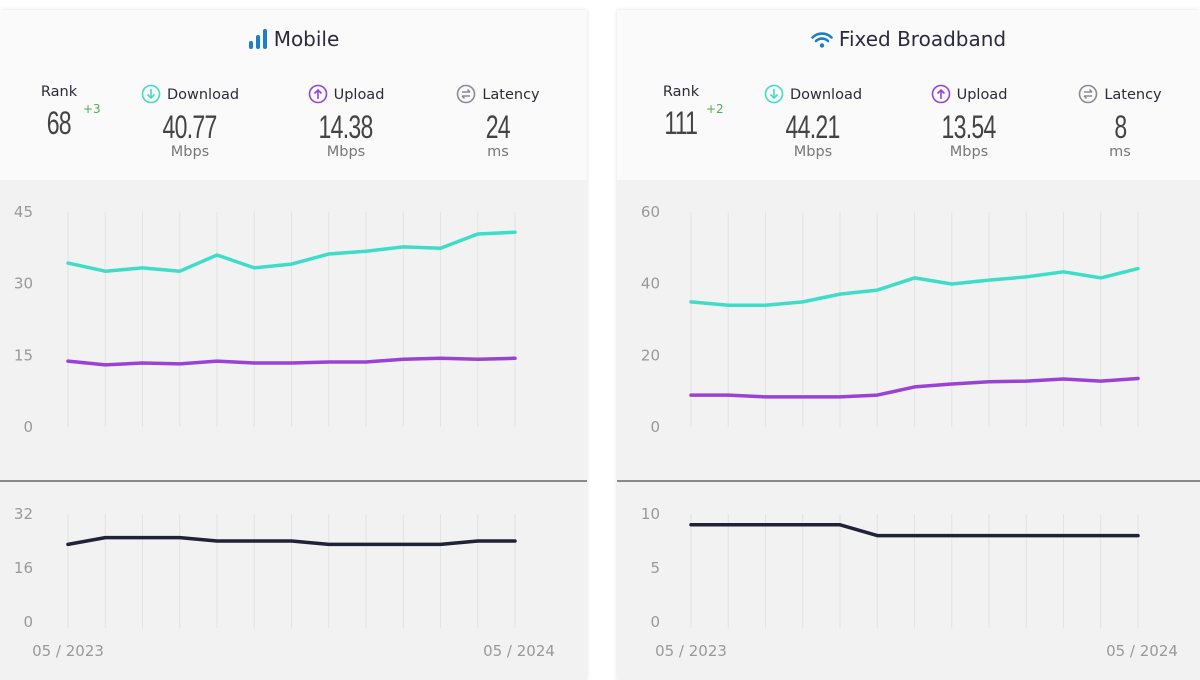 The width and height of the screenshot is (1200, 680). Describe the element at coordinates (969, 127) in the screenshot. I see `upload-value: 13.54` at that location.